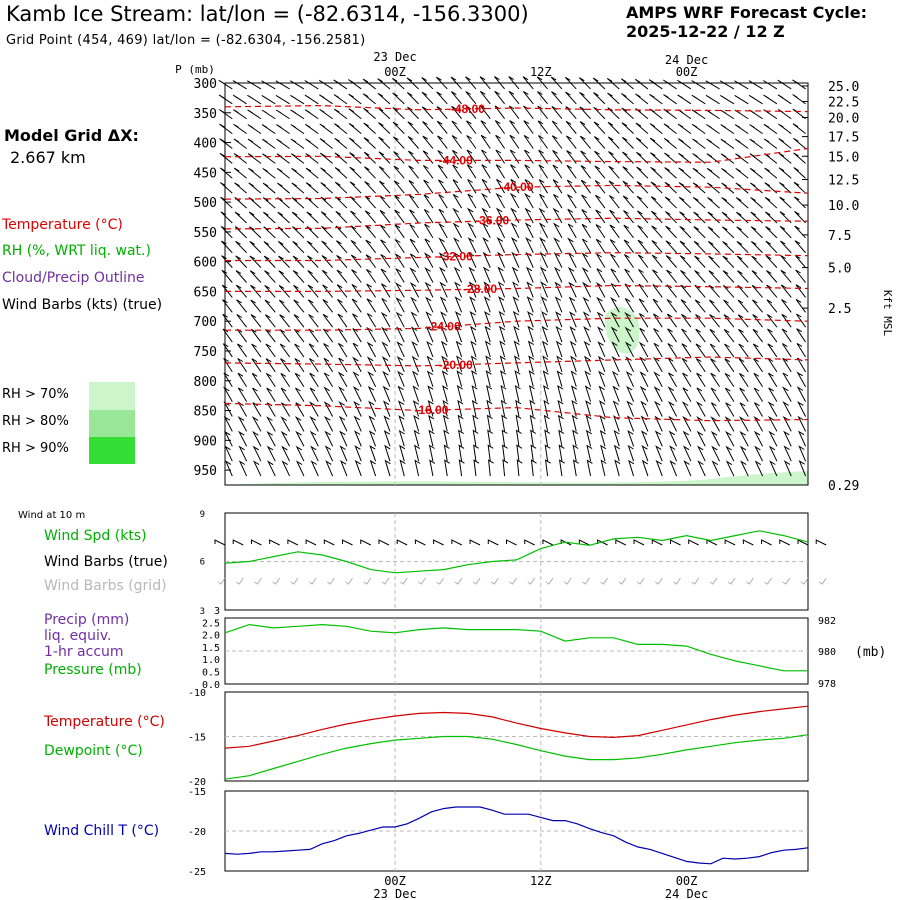 This screenshot has height=900, width=900. I want to click on wind-speed-line, so click(516, 552).